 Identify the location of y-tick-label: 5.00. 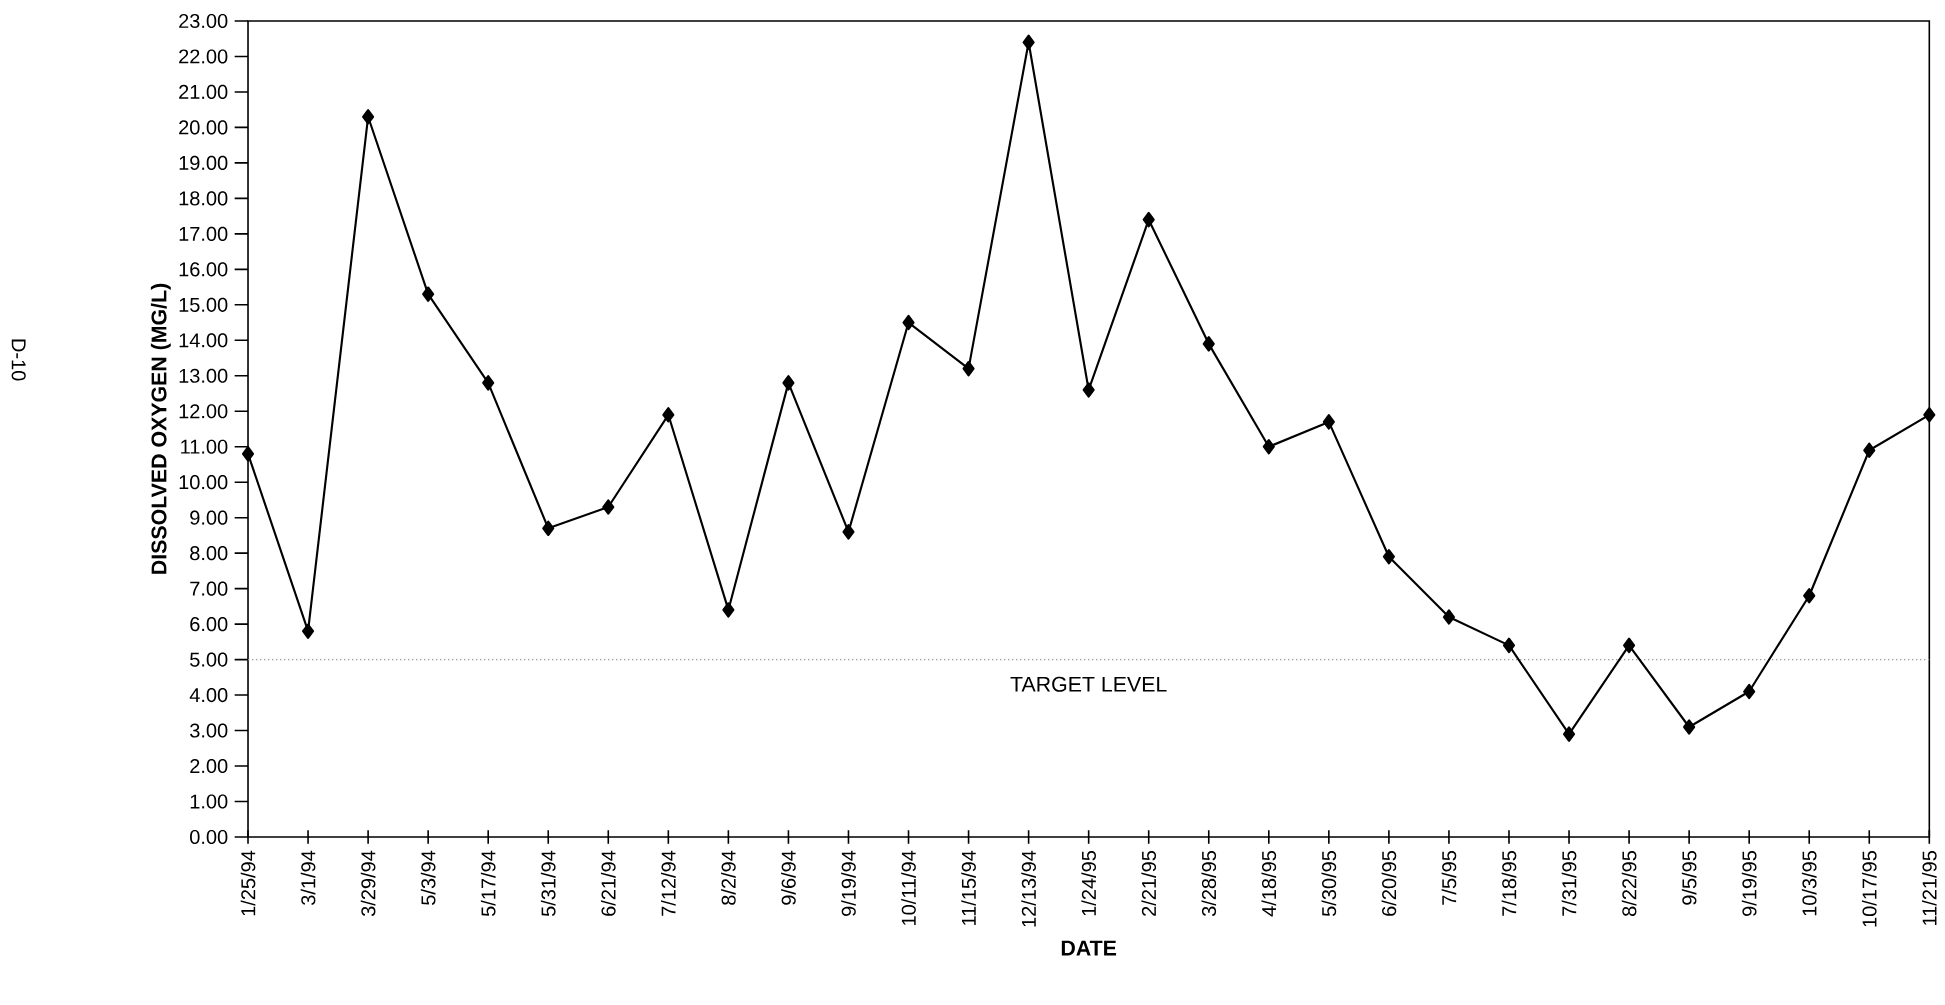
(209, 659).